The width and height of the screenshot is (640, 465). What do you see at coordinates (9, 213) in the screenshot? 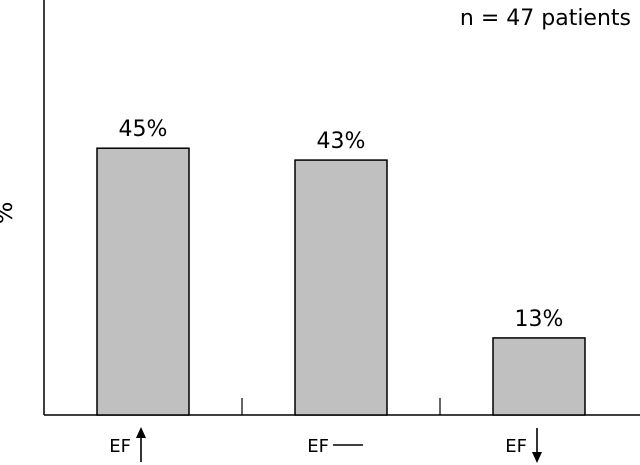
I see `y-axis-label: %` at bounding box center [9, 213].